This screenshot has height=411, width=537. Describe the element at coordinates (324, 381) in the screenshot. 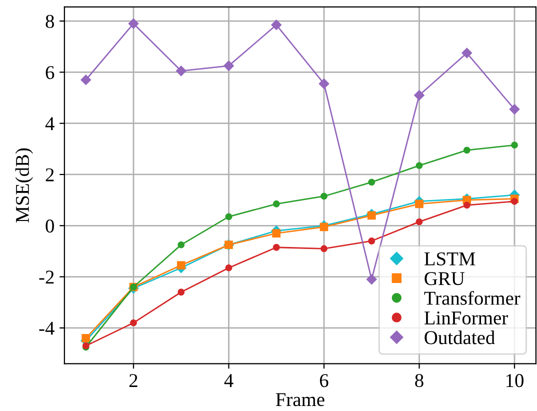

I see `x-tick-label: 6` at that location.